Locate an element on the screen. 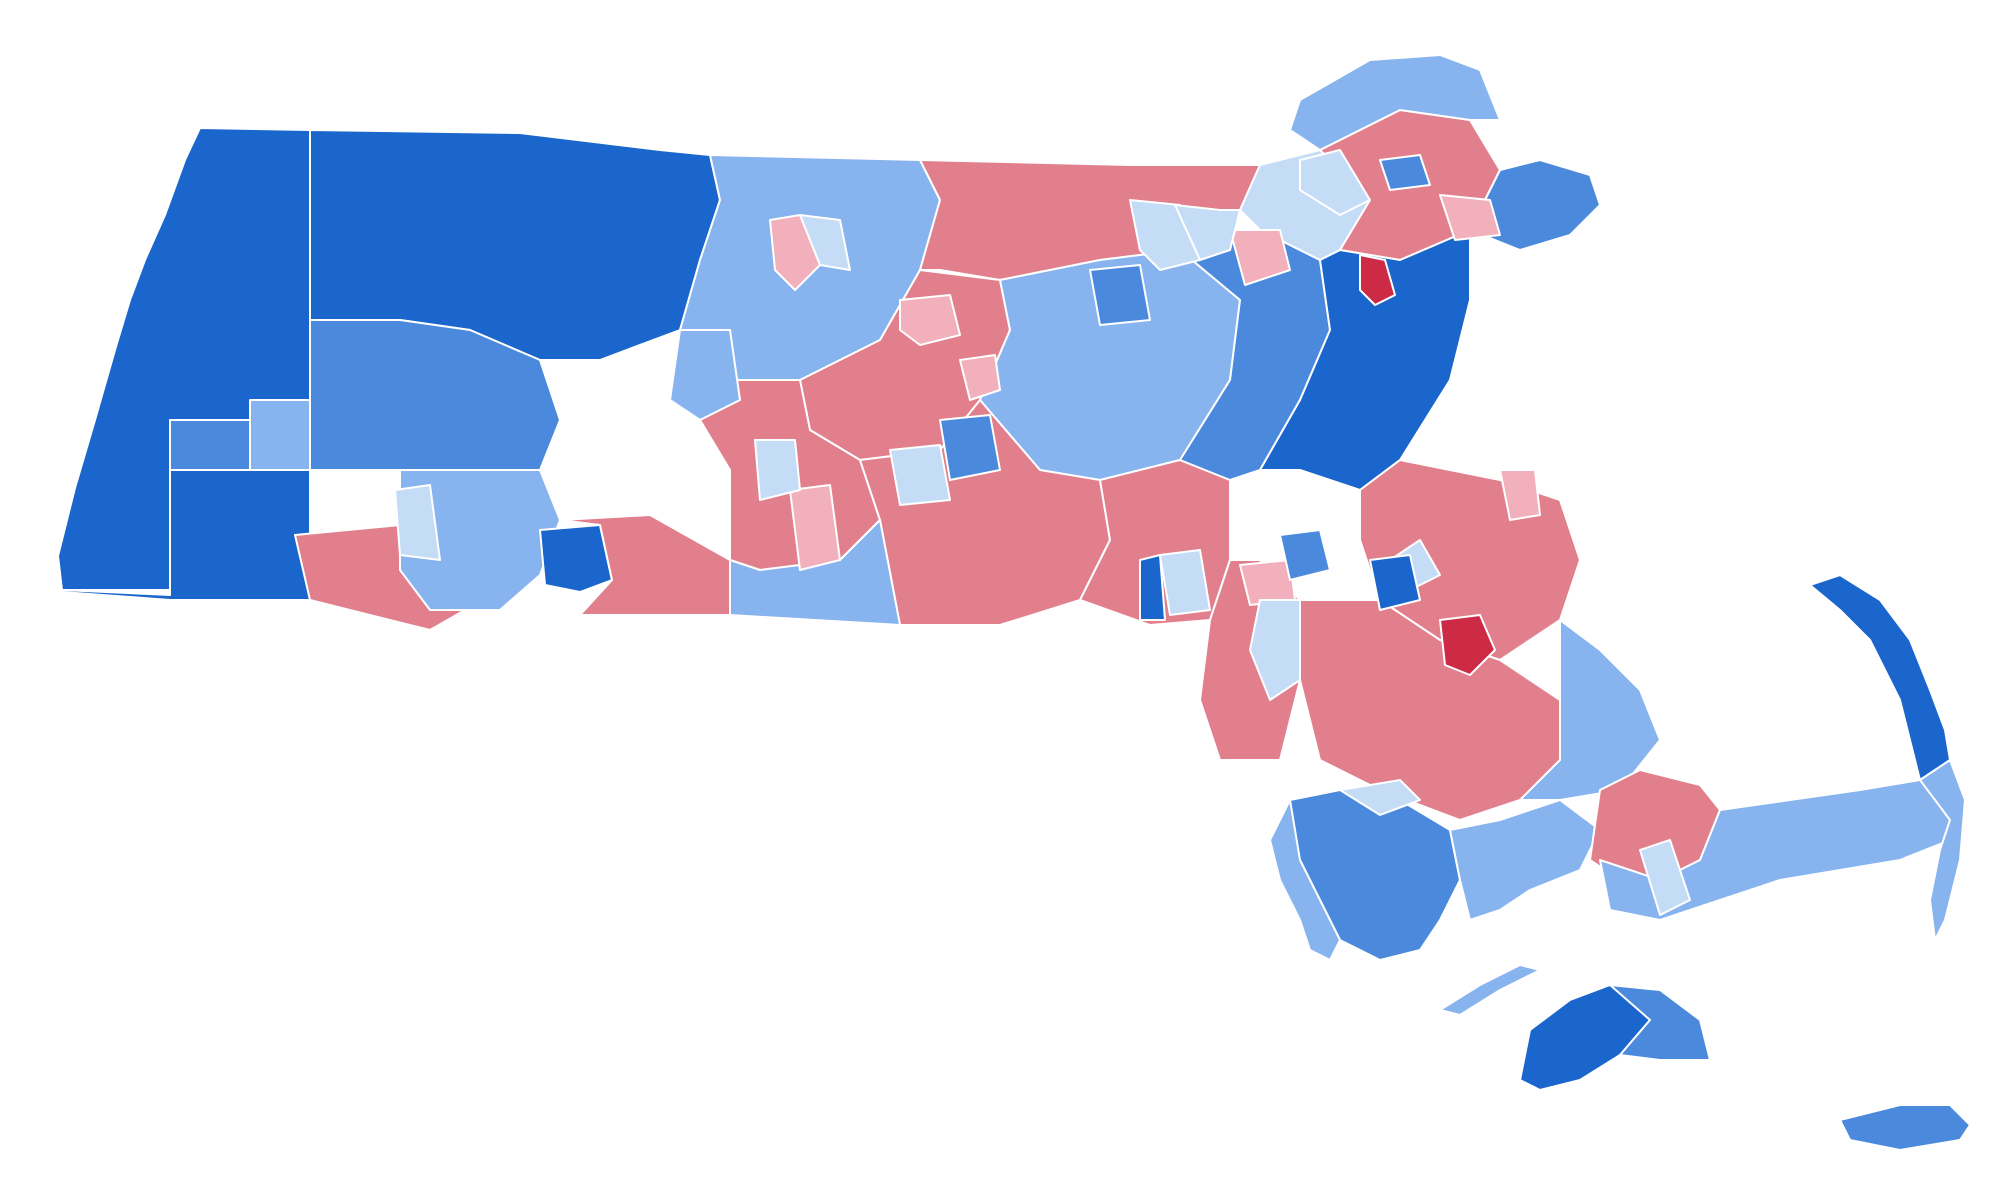 The width and height of the screenshot is (2000, 1184). region-outer-cape is located at coordinates (1880, 677).